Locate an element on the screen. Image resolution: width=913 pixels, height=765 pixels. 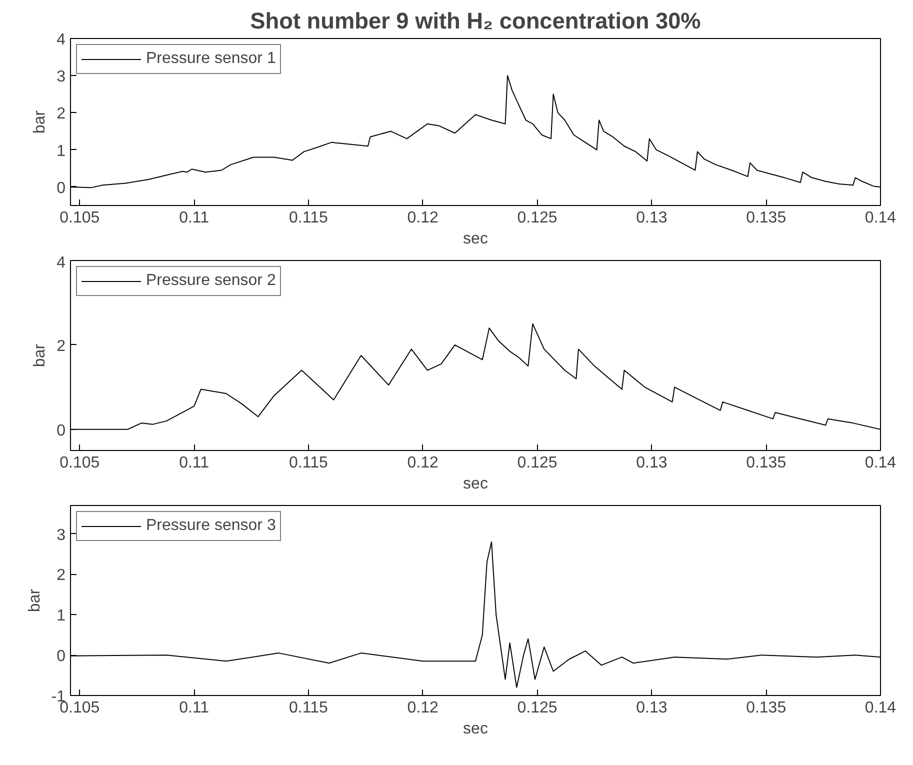
legend-label: Pressure sensor 3 is located at coordinates (211, 526).